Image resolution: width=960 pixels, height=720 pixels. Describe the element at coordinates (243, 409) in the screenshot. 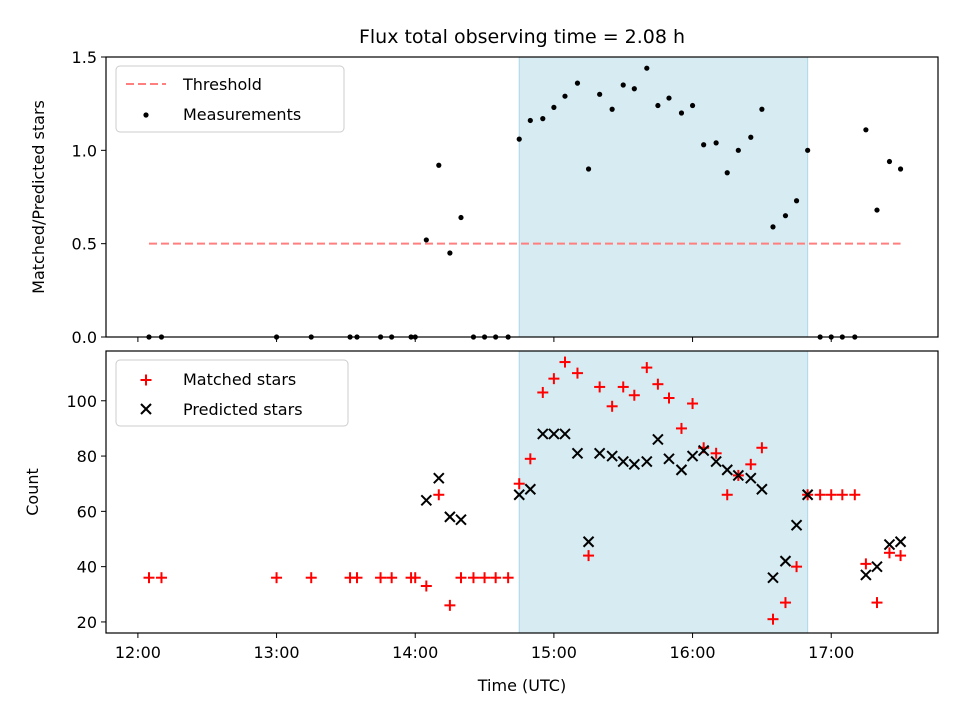

I see `legend-predicted-label: Predicted stars` at that location.